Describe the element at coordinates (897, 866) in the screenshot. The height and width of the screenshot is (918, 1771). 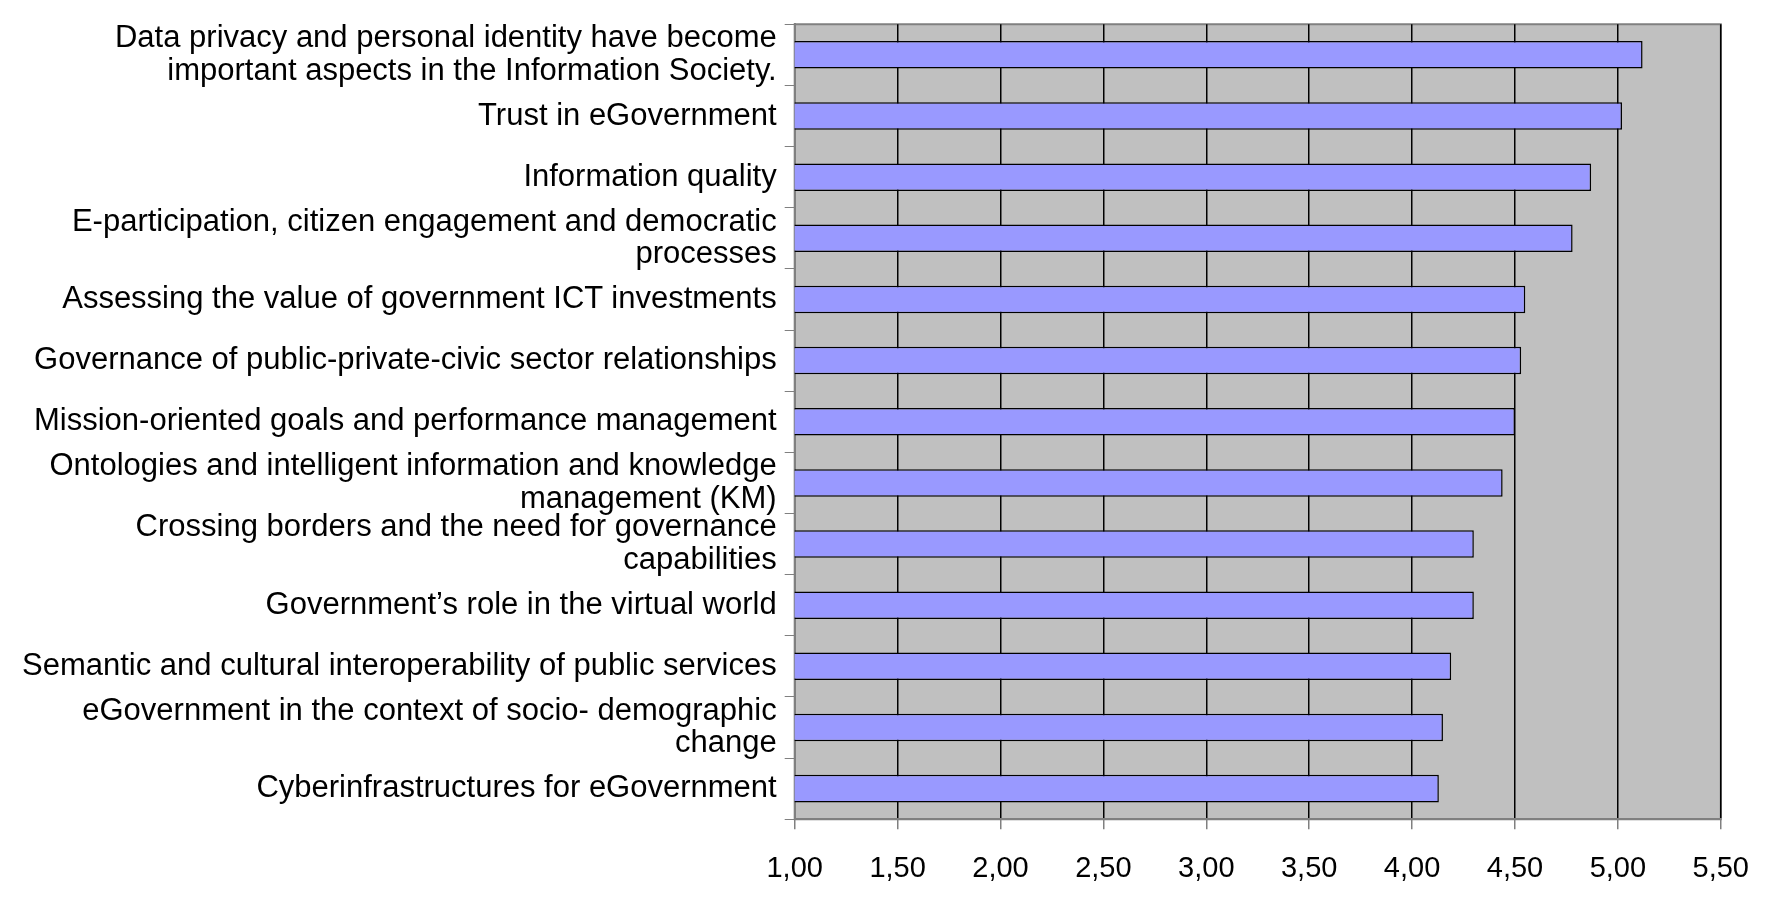
I see `x-tick-label: 1,50` at that location.